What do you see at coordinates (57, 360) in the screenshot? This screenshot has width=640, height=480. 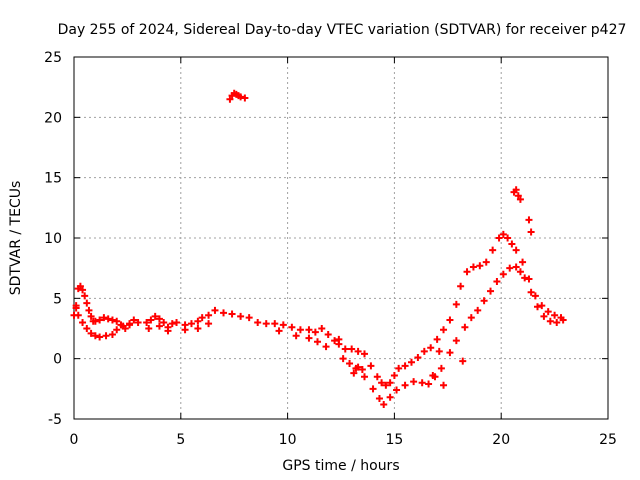 I see `y-tick-label: 0` at bounding box center [57, 360].